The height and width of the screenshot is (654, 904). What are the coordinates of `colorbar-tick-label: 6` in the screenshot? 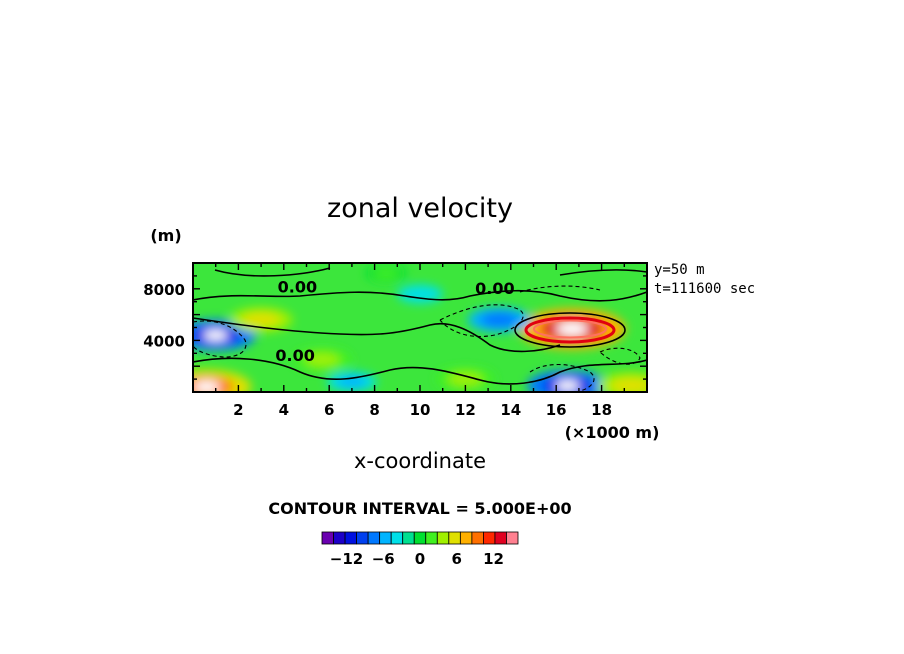 It's located at (457, 559).